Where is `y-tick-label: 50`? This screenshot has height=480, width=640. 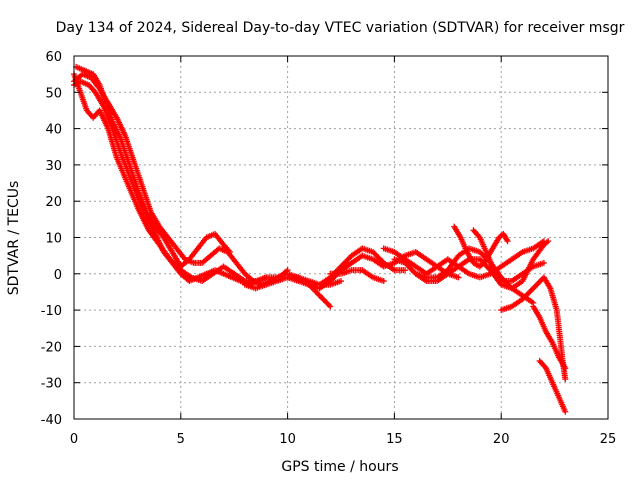 y-tick-label: 50 is located at coordinates (53, 93).